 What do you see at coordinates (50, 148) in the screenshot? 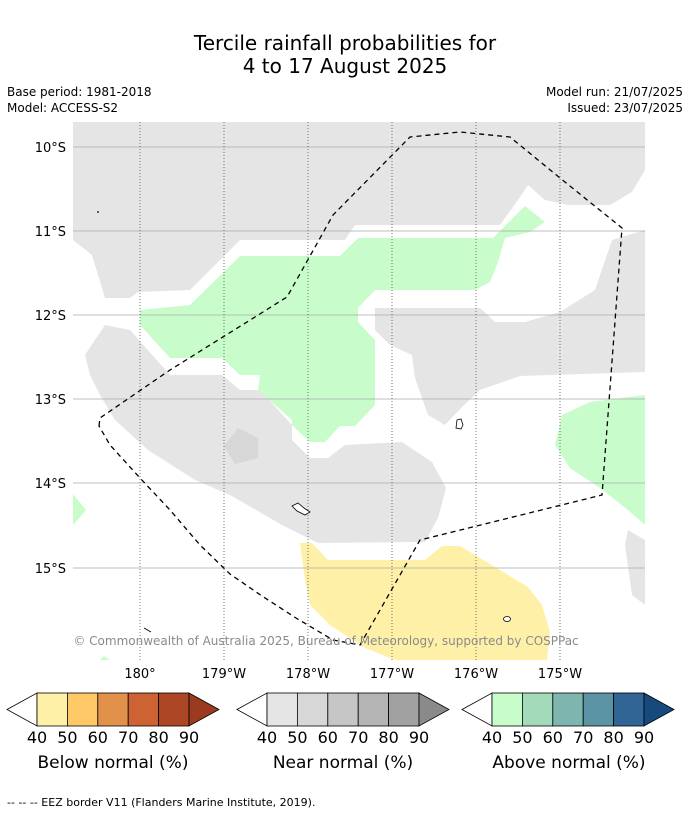
I see `lat-label-10s: 10°S` at bounding box center [50, 148].